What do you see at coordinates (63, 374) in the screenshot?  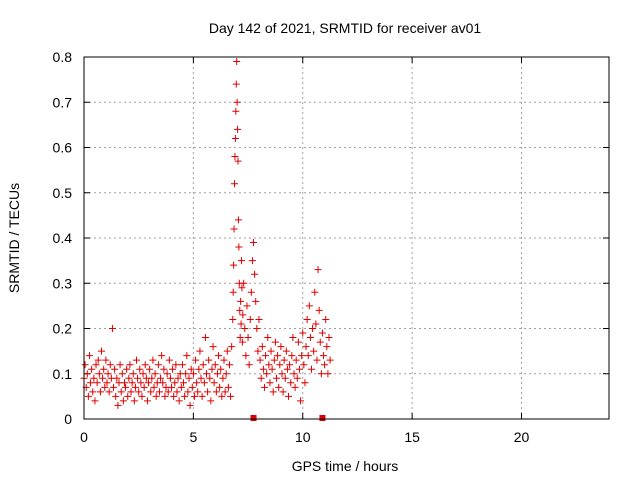 I see `y-tick-label: 0.1` at bounding box center [63, 374].